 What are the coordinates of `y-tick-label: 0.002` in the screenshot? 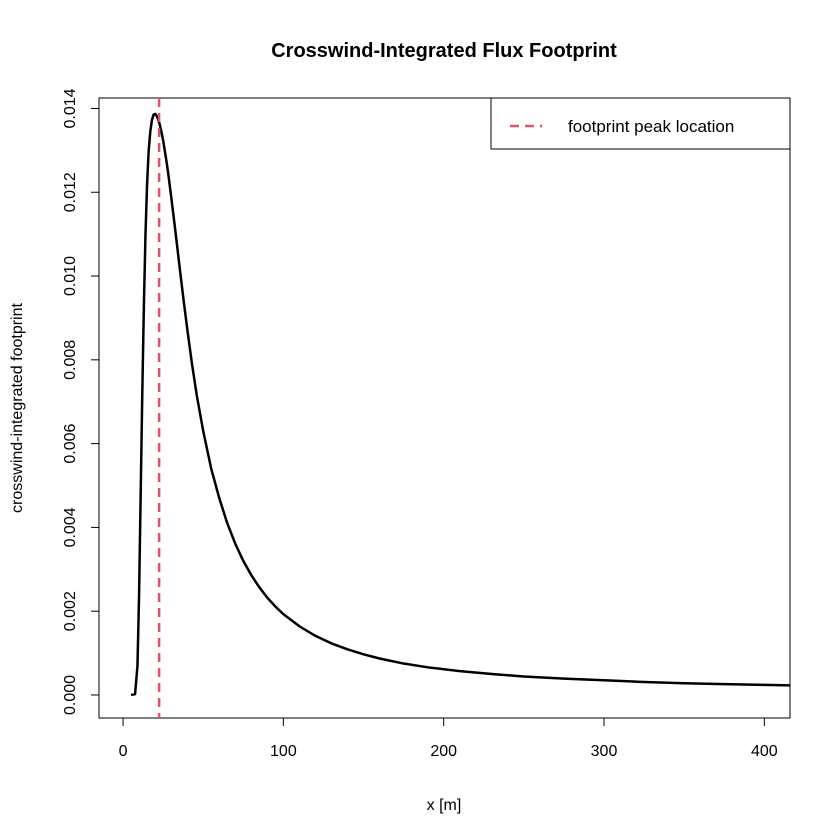 It's located at (70, 611).